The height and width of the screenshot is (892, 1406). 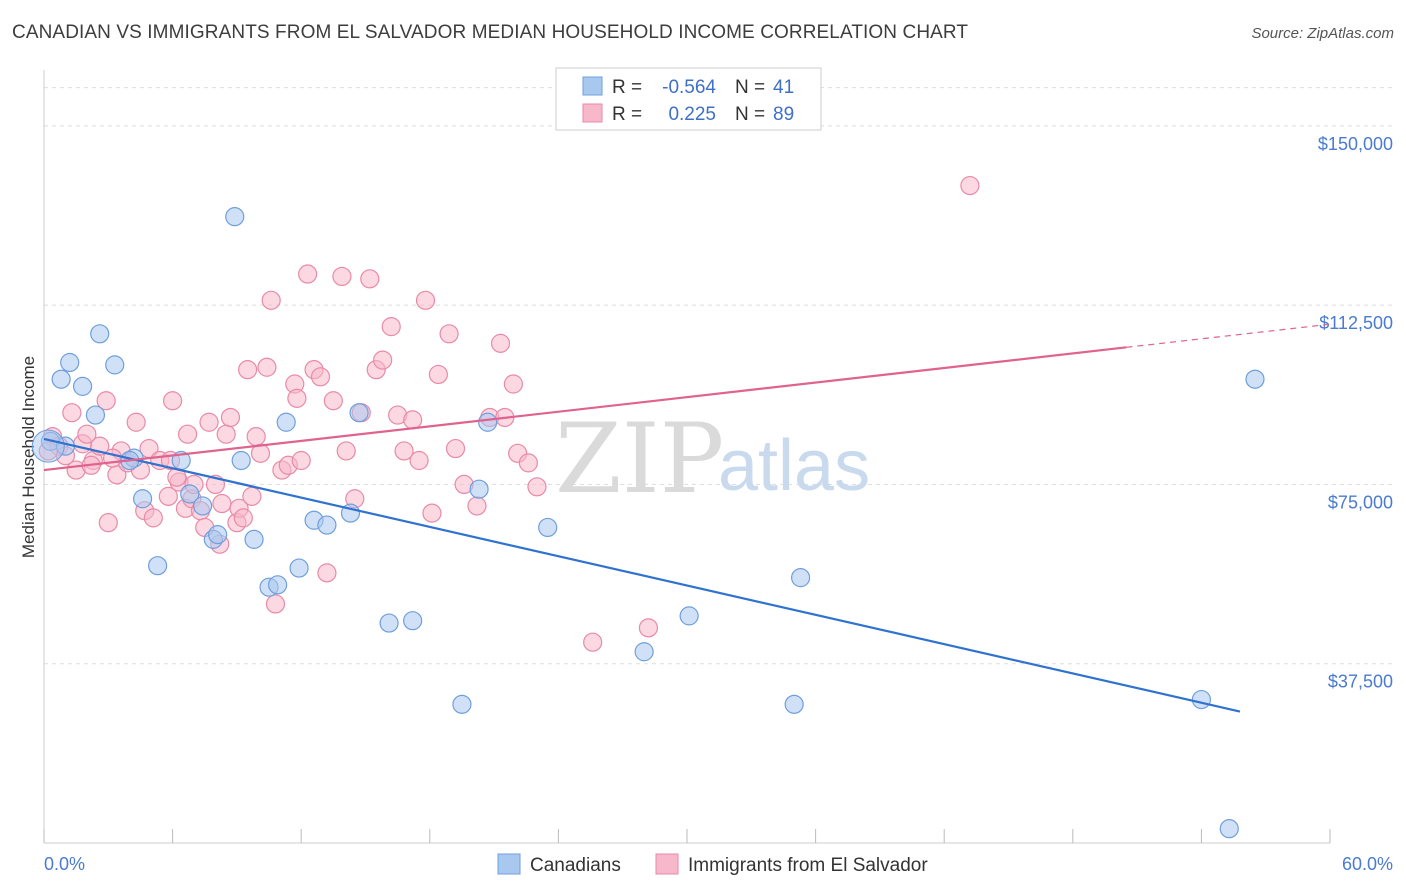 What do you see at coordinates (592, 86) in the screenshot?
I see `legend-swatch-canadians` at bounding box center [592, 86].